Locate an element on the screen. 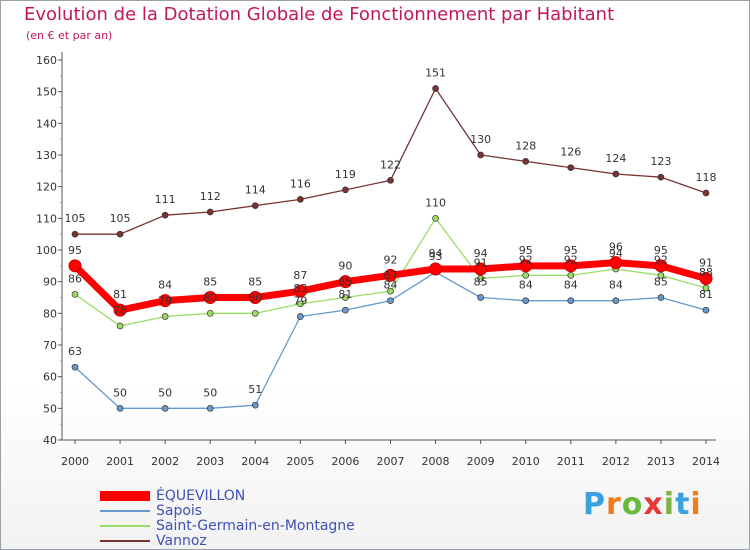 The image size is (750, 550). y-tick-label: 80 is located at coordinates (50, 313).